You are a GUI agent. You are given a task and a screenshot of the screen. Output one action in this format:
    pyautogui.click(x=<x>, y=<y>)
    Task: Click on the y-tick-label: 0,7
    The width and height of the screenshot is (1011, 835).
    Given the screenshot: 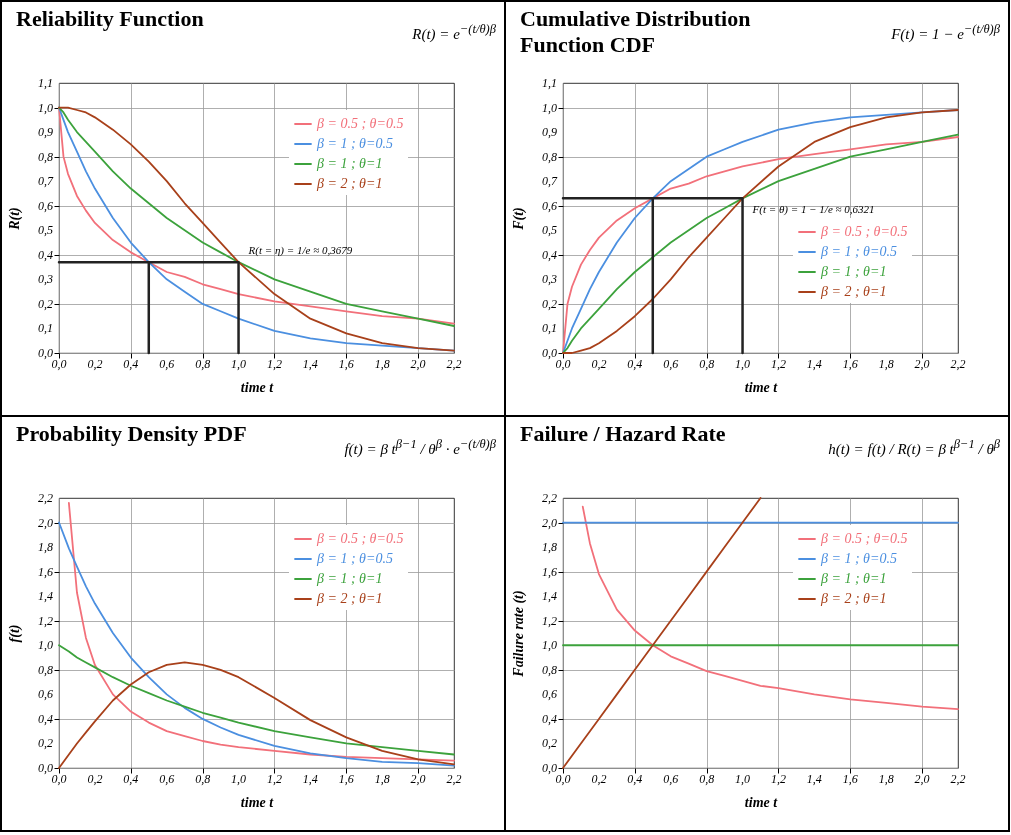 What is the action you would take?
    pyautogui.click(x=550, y=181)
    